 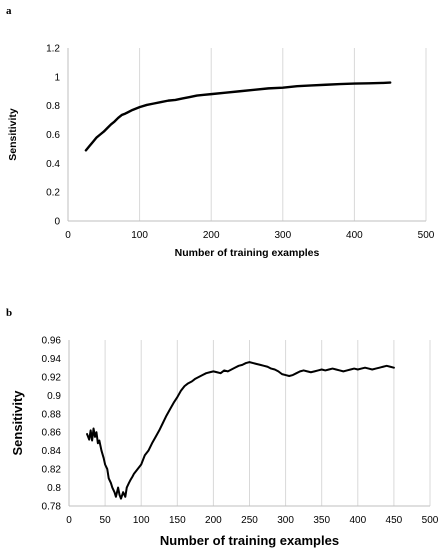 What do you see at coordinates (52, 414) in the screenshot?
I see `y-tick-label: 0.88` at bounding box center [52, 414].